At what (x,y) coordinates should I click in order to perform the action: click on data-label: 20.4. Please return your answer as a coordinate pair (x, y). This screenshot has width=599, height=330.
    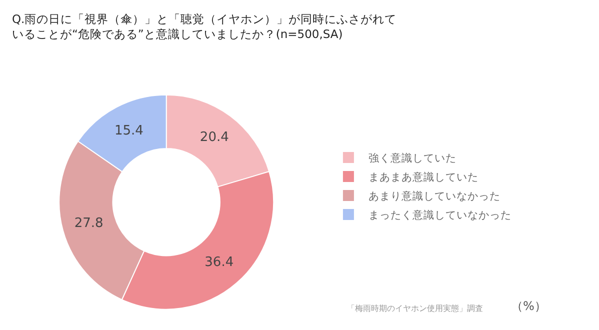
    Looking at the image, I should click on (214, 138).